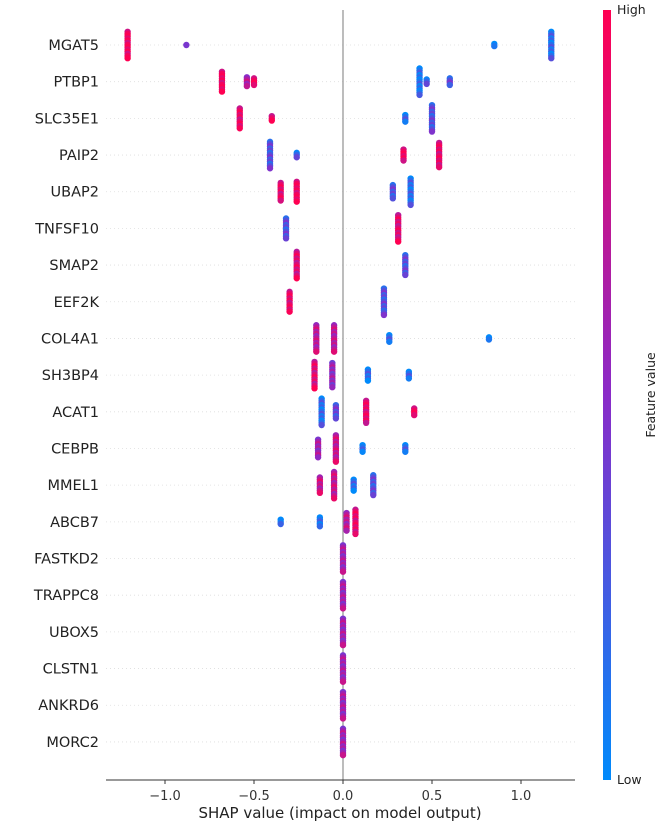 This screenshot has width=660, height=831. I want to click on x-ticks: −1.0 −0.5 0.0 0.5 1.0, so click(340, 792).